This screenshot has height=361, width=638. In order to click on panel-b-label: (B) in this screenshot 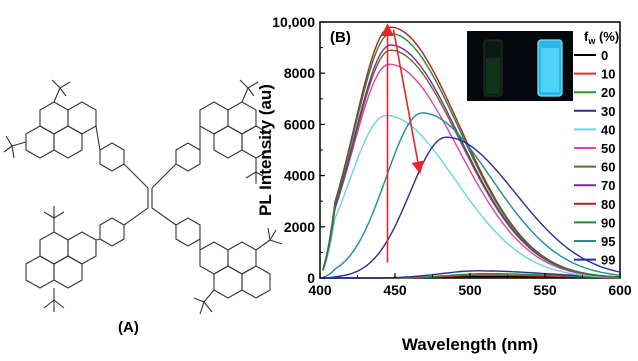, I will do `click(340, 37)`.